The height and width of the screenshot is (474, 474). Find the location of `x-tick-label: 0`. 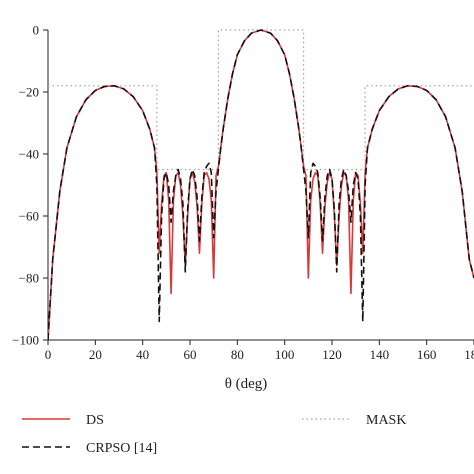

x-tick-label: 0 is located at coordinates (48, 354).